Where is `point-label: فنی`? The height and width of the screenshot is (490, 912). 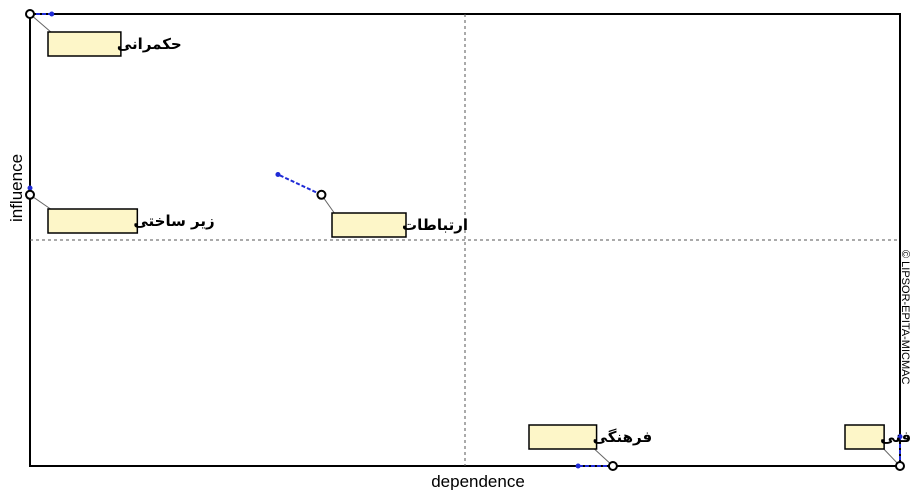
point-label: فنی is located at coordinates (877, 437).